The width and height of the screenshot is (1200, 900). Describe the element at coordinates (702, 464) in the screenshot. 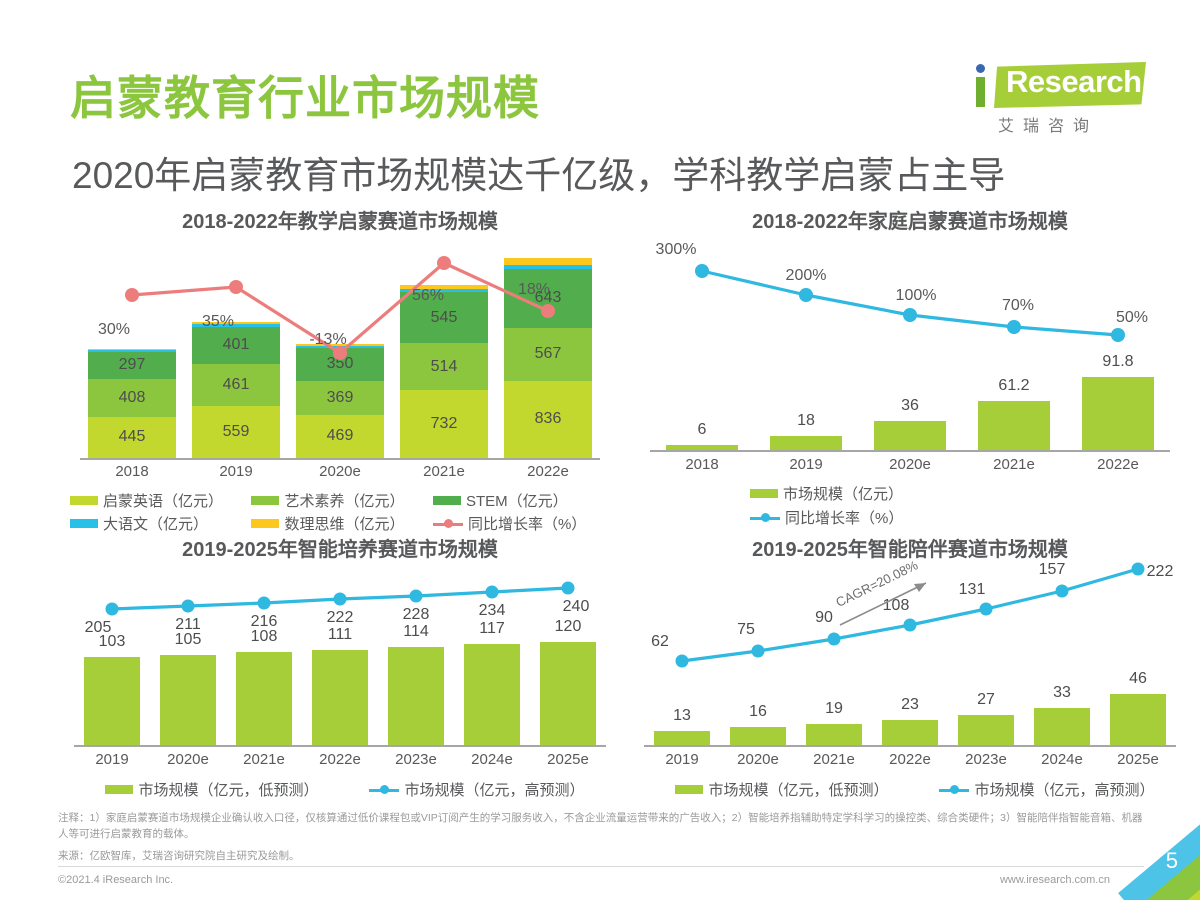

I see `category-label: 2018` at that location.